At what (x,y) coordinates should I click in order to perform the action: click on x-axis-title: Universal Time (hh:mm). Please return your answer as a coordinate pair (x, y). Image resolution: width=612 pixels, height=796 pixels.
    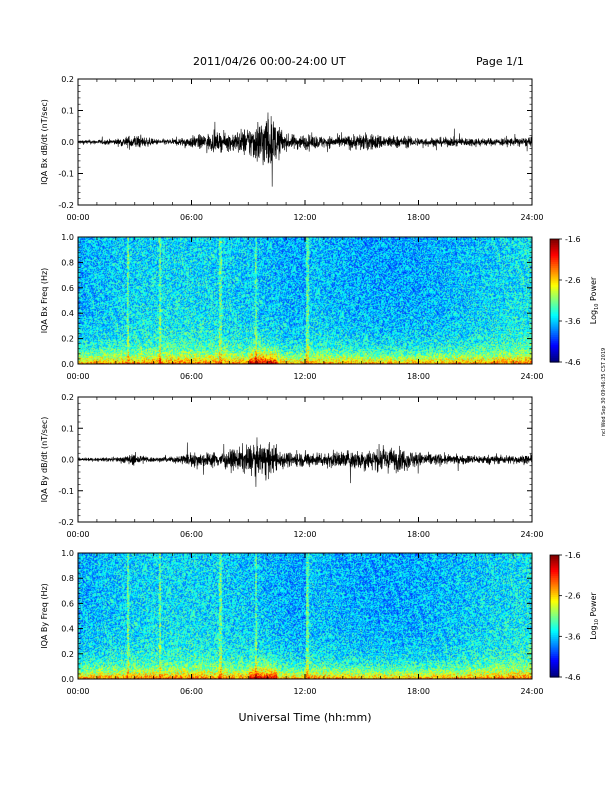
    Looking at the image, I should click on (305, 717).